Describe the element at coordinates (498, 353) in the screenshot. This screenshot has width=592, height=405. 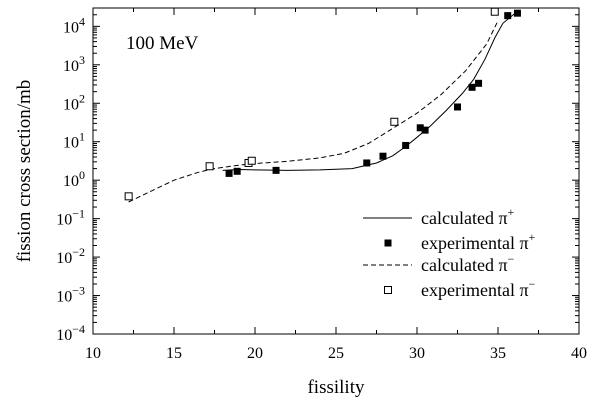
I see `x-tick-label: 35` at that location.